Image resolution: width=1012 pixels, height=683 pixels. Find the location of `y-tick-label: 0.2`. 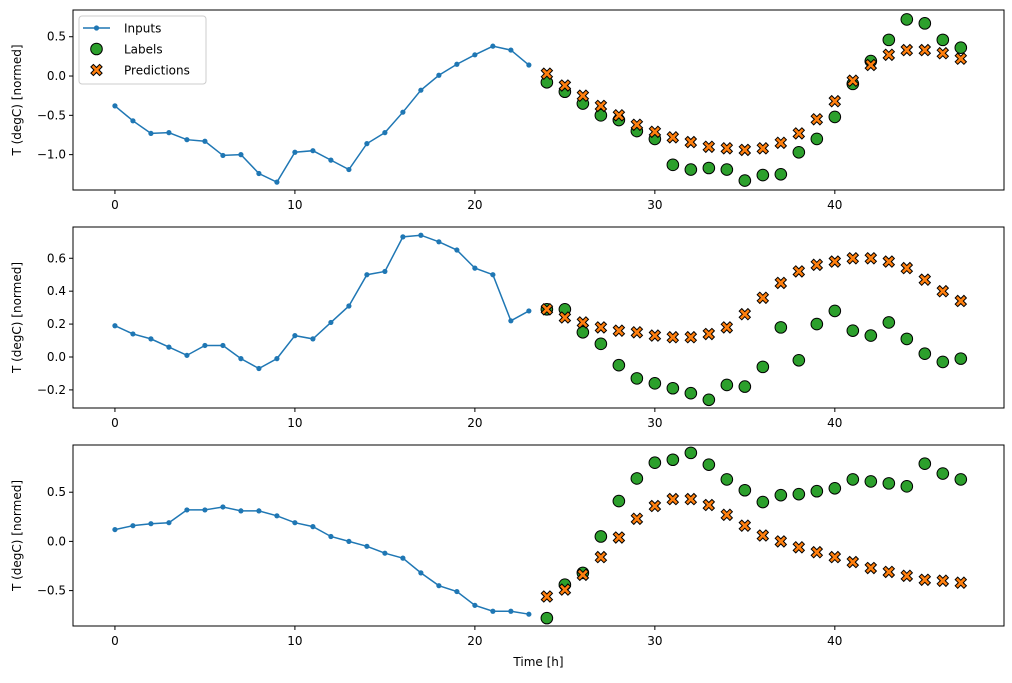

y-tick-label: 0.2 is located at coordinates (56, 324).